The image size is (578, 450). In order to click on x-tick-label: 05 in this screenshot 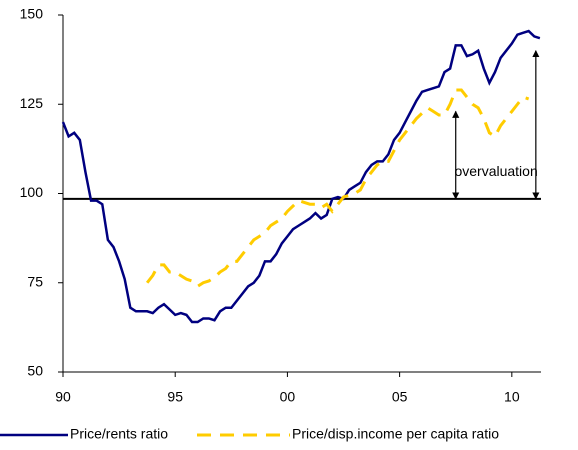, I will do `click(400, 397)`.